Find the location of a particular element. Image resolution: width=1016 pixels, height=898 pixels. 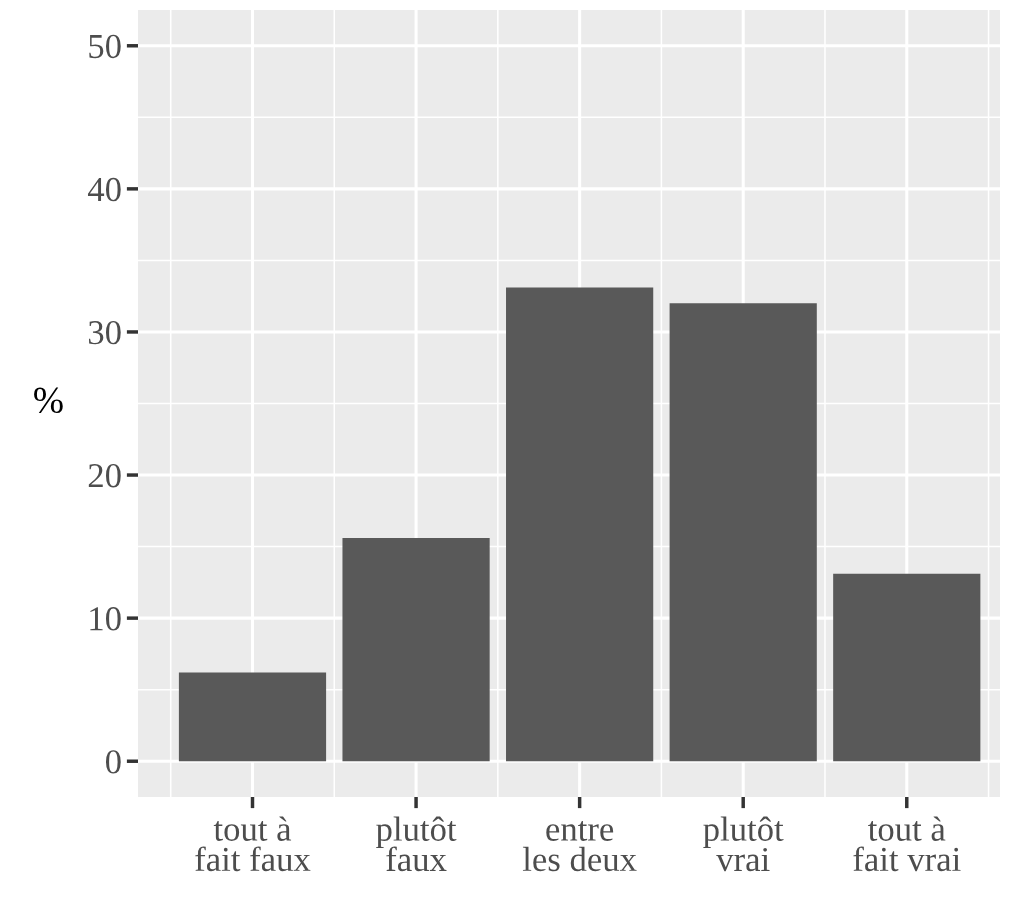

x-tick-label: plutôt faux is located at coordinates (416, 844).